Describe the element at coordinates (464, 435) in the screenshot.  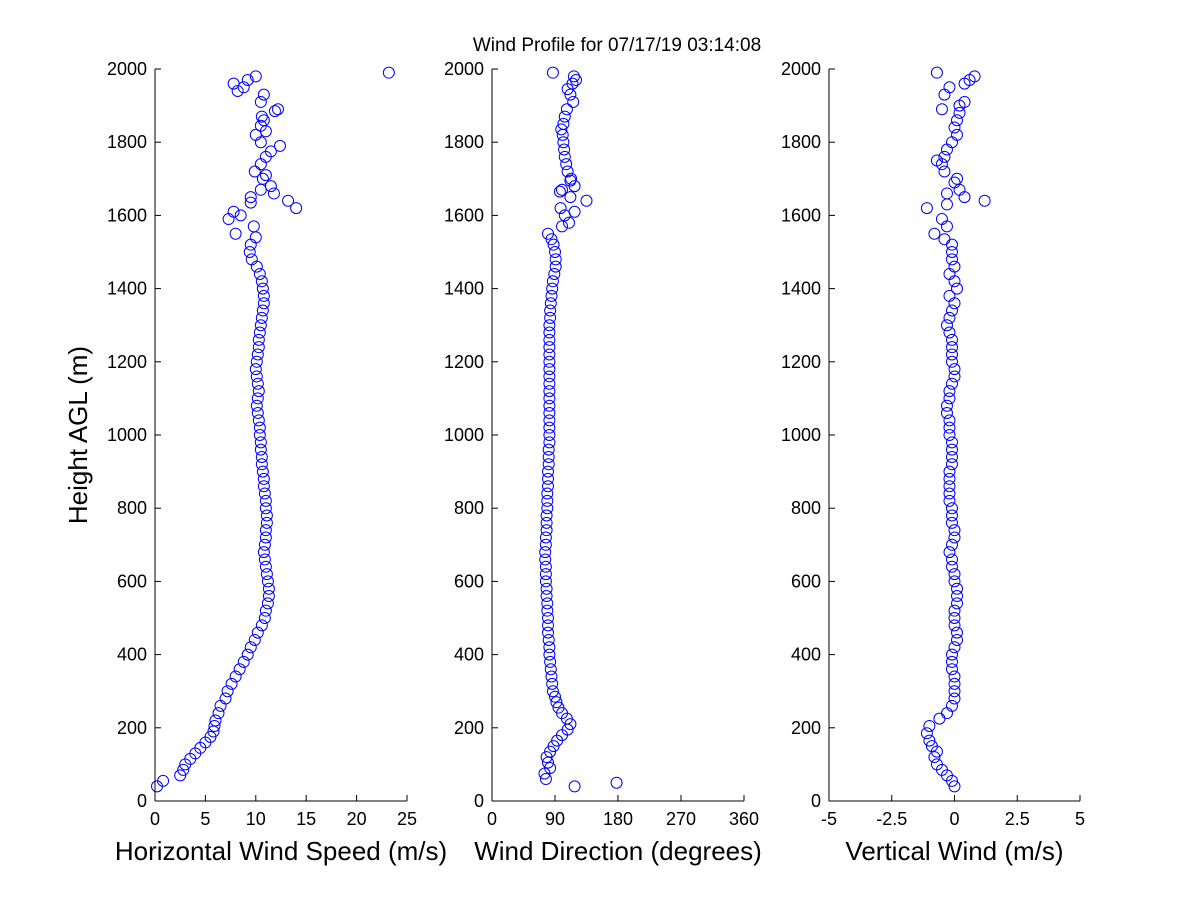
I see `direction-y-tick-label: 1000` at that location.